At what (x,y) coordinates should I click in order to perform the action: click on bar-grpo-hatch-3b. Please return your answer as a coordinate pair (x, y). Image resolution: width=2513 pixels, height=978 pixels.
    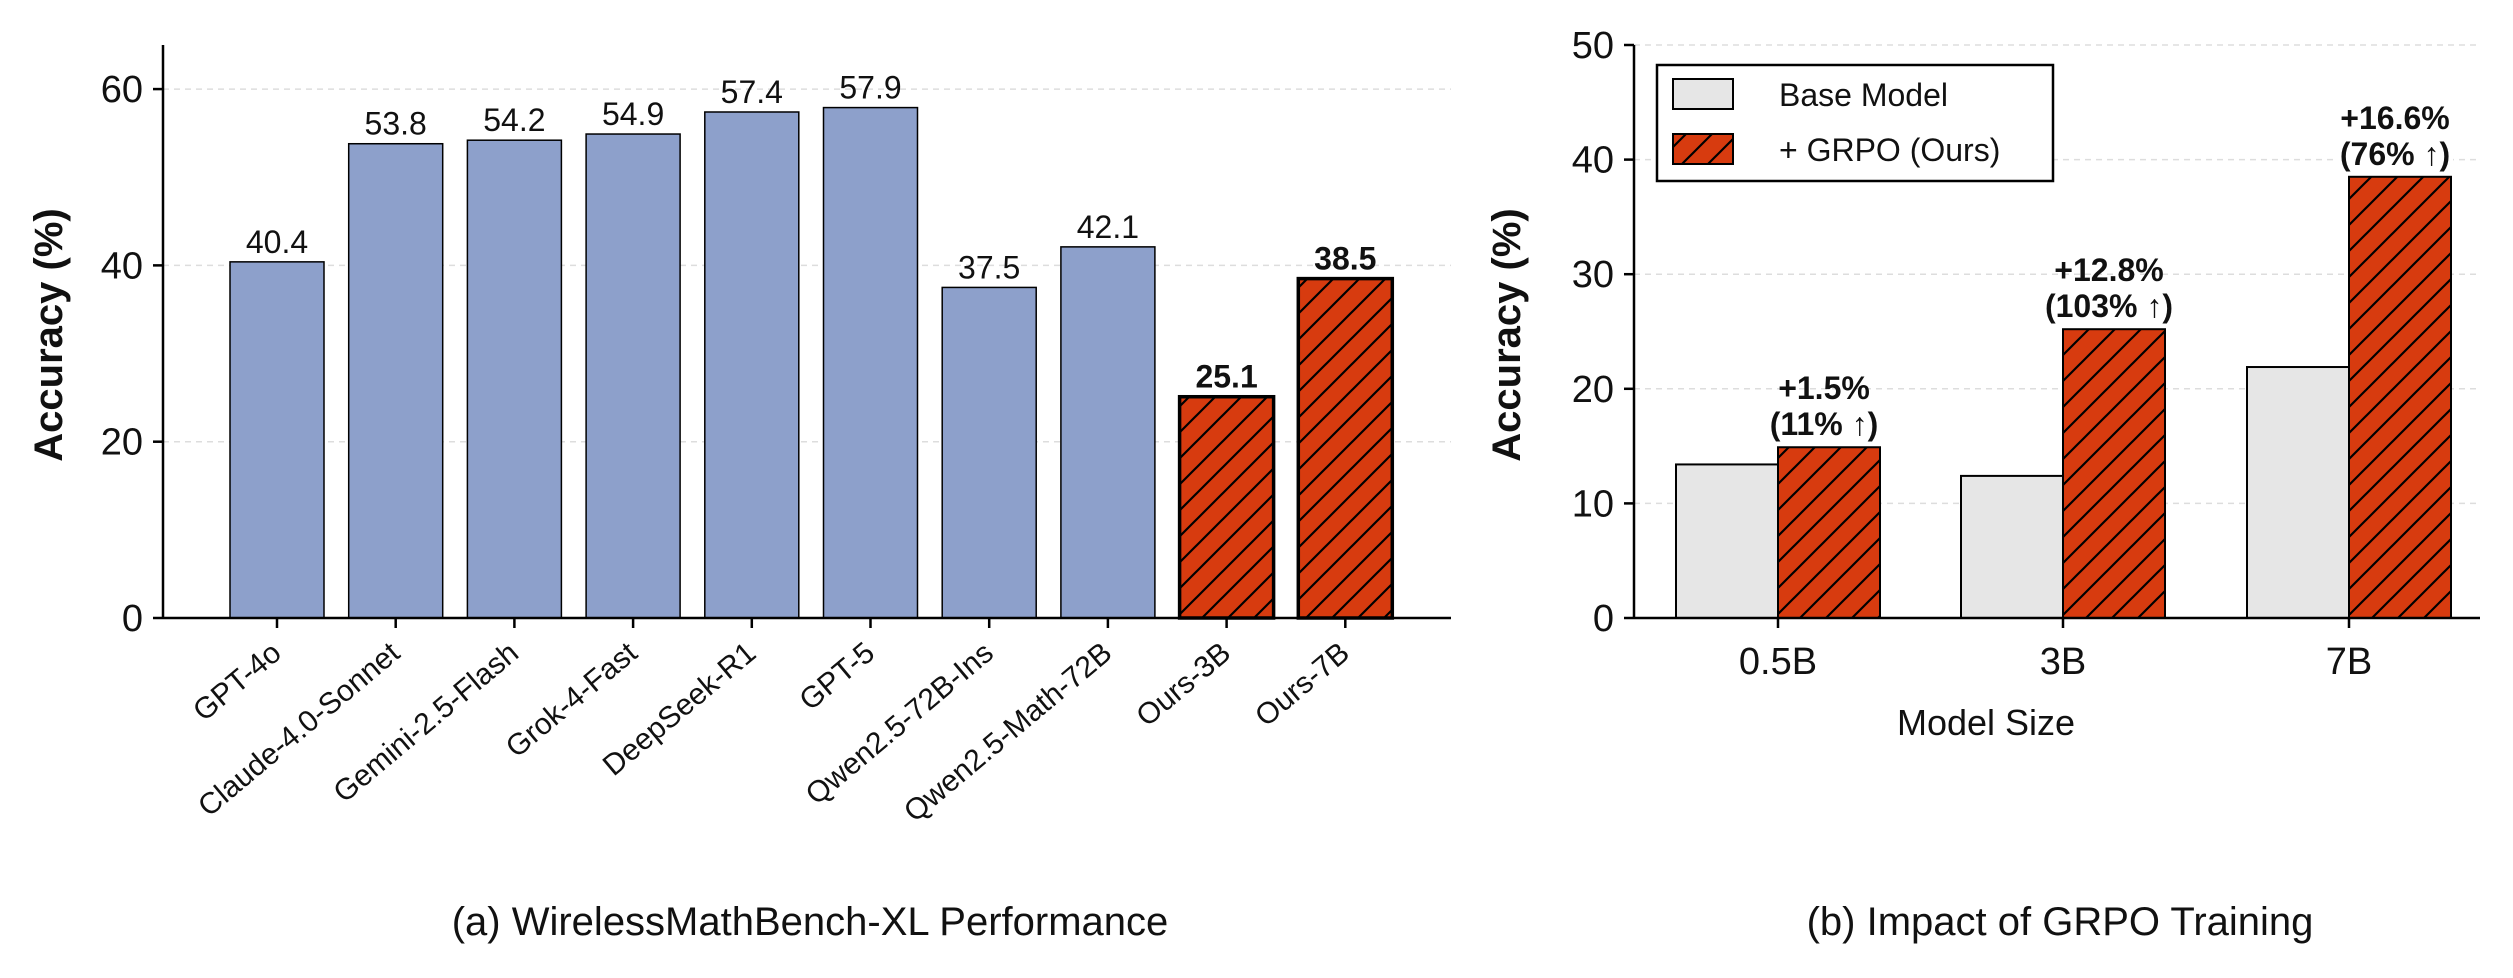
    Looking at the image, I should click on (2114, 473).